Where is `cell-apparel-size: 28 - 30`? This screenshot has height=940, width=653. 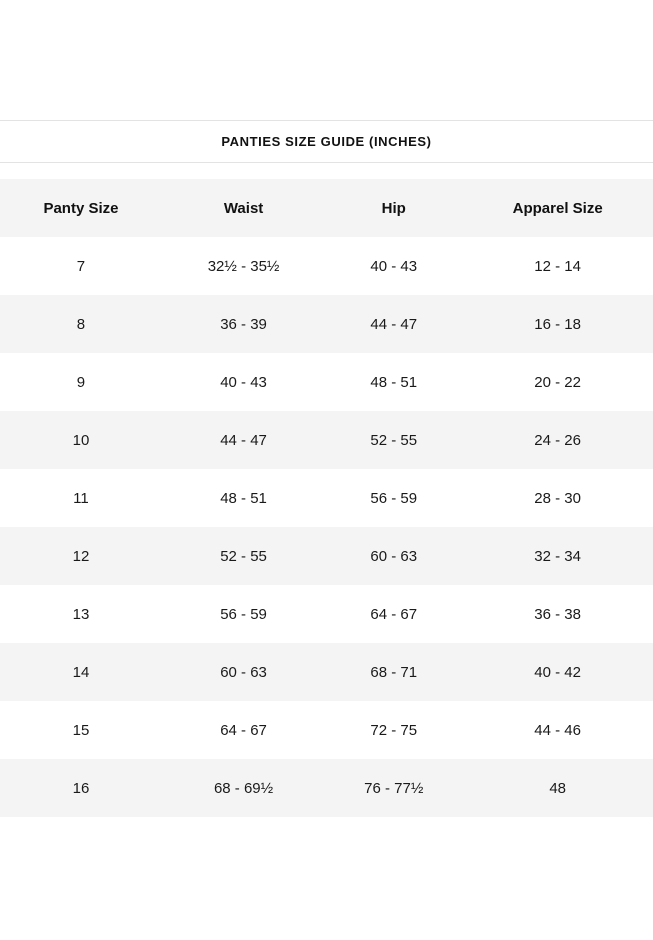 cell-apparel-size: 28 - 30 is located at coordinates (557, 498).